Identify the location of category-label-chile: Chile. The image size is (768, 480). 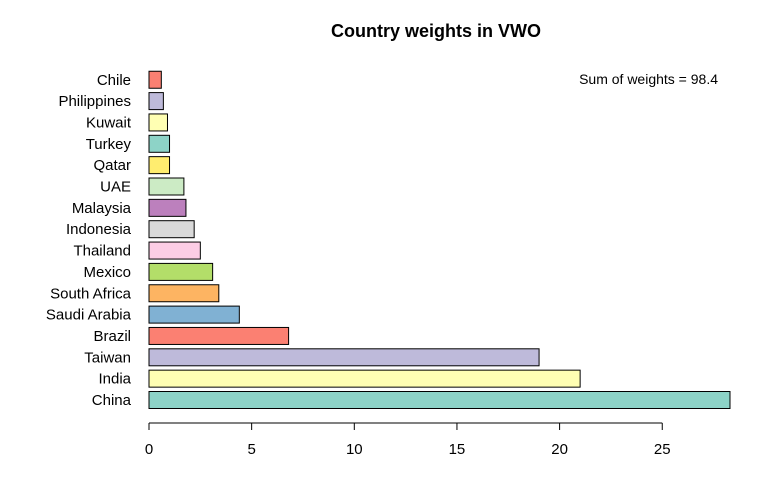
(114, 80).